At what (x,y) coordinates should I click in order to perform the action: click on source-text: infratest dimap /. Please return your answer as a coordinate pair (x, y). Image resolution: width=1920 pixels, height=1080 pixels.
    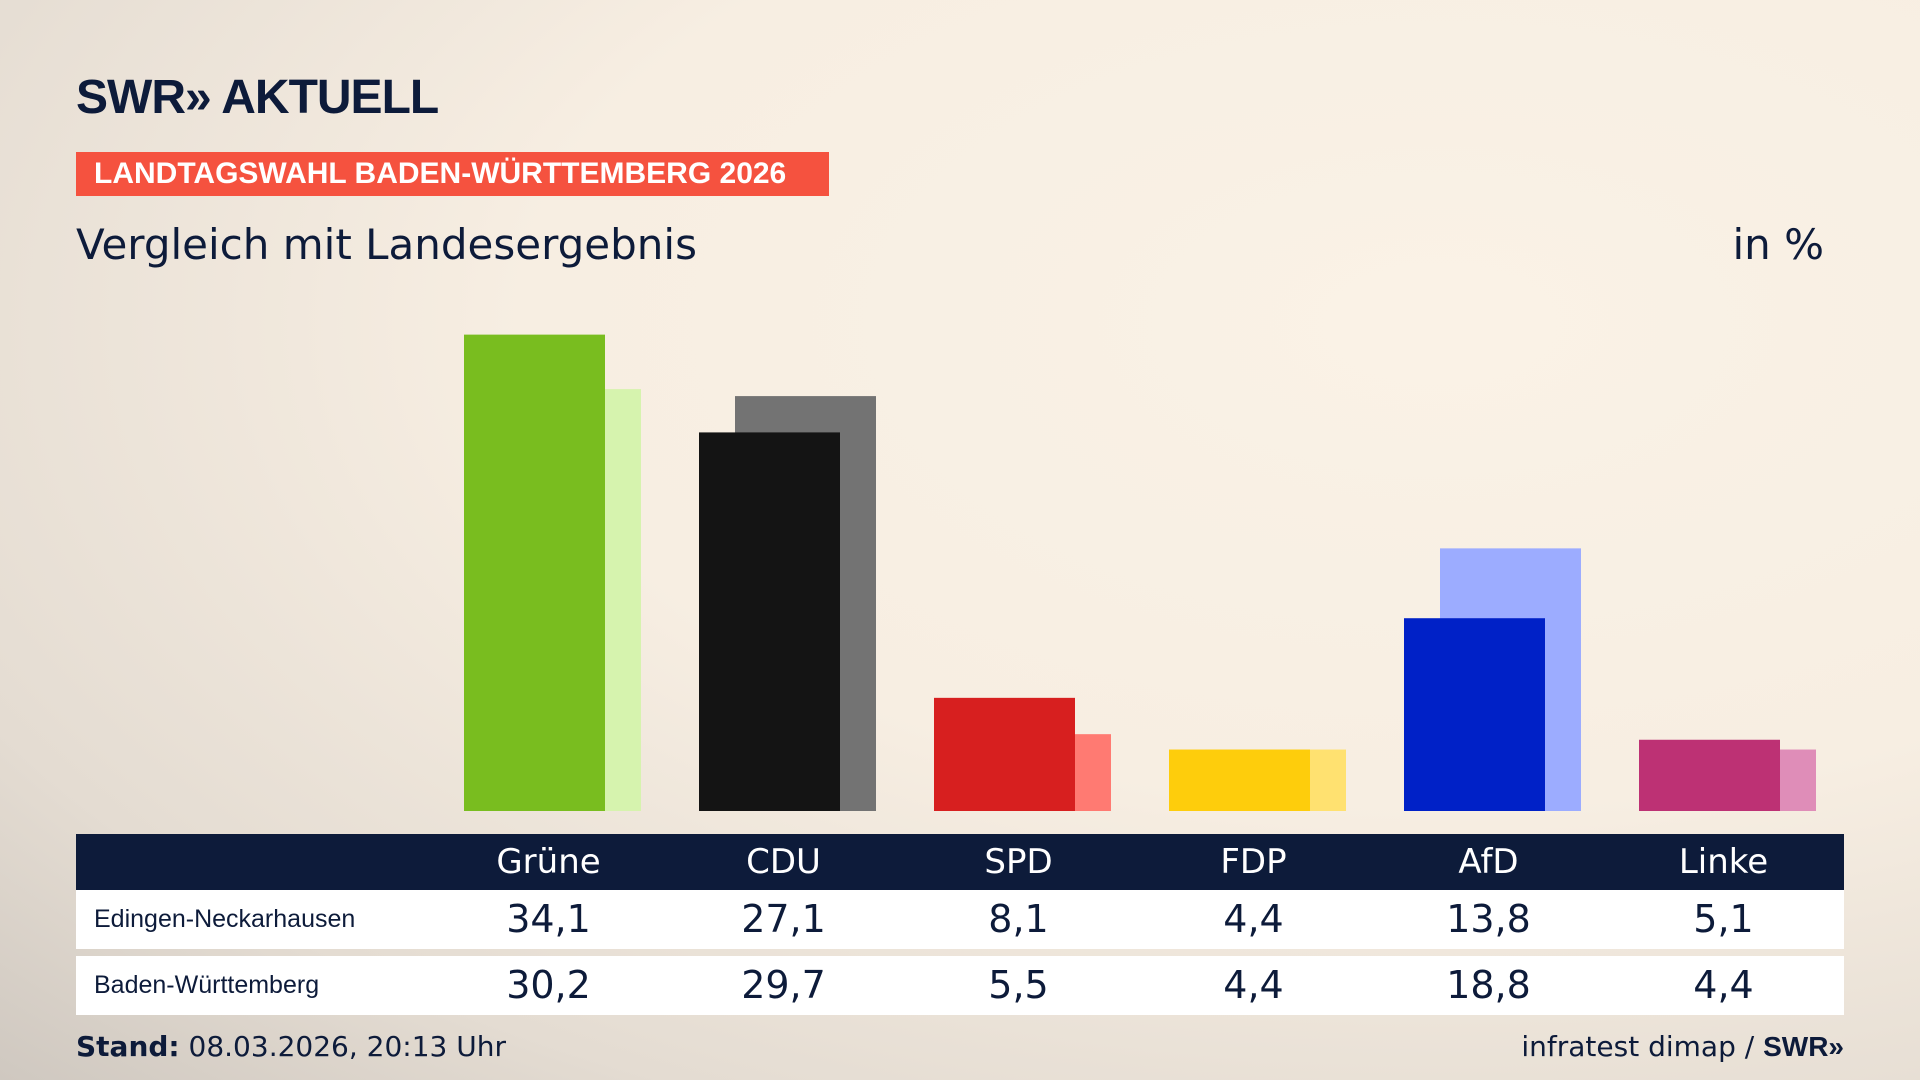
    Looking at the image, I should click on (1642, 1046).